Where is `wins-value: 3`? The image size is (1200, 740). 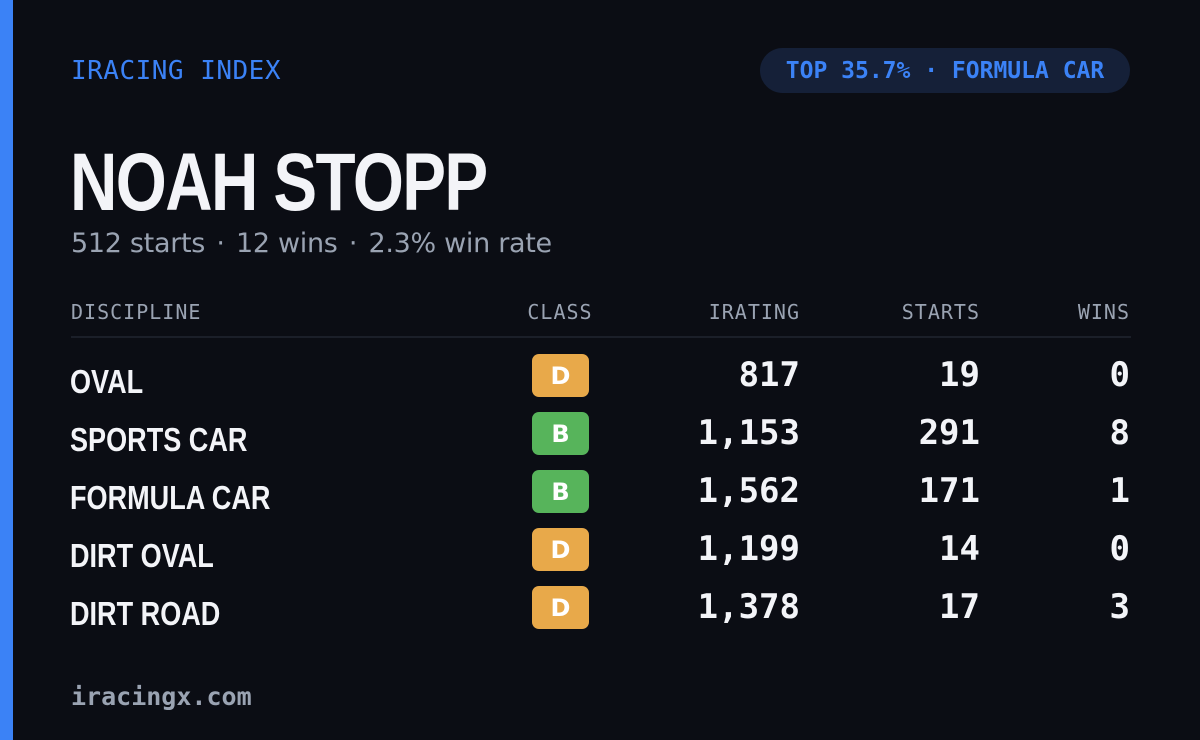
wins-value: 3 is located at coordinates (1119, 607).